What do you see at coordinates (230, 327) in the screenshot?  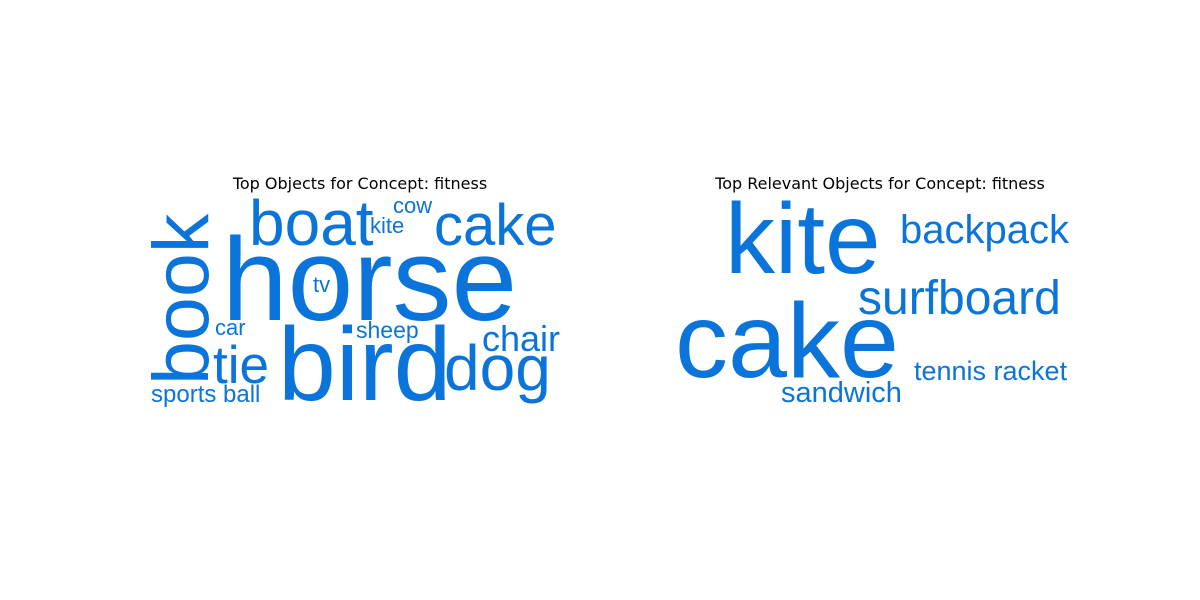 I see `word-car: car` at bounding box center [230, 327].